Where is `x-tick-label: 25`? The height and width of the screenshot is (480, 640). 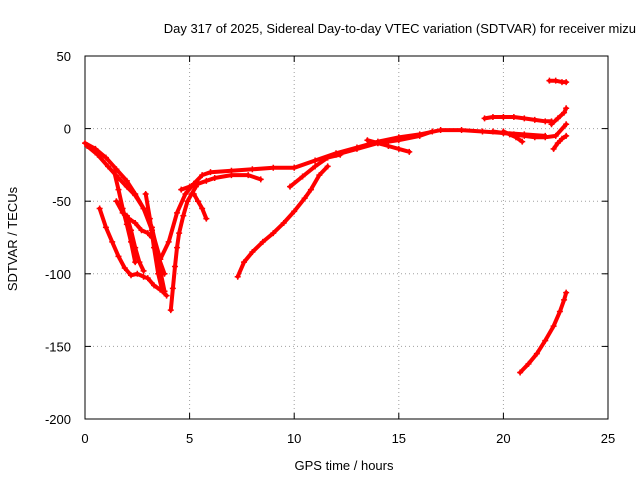
x-tick-label: 25 is located at coordinates (608, 438).